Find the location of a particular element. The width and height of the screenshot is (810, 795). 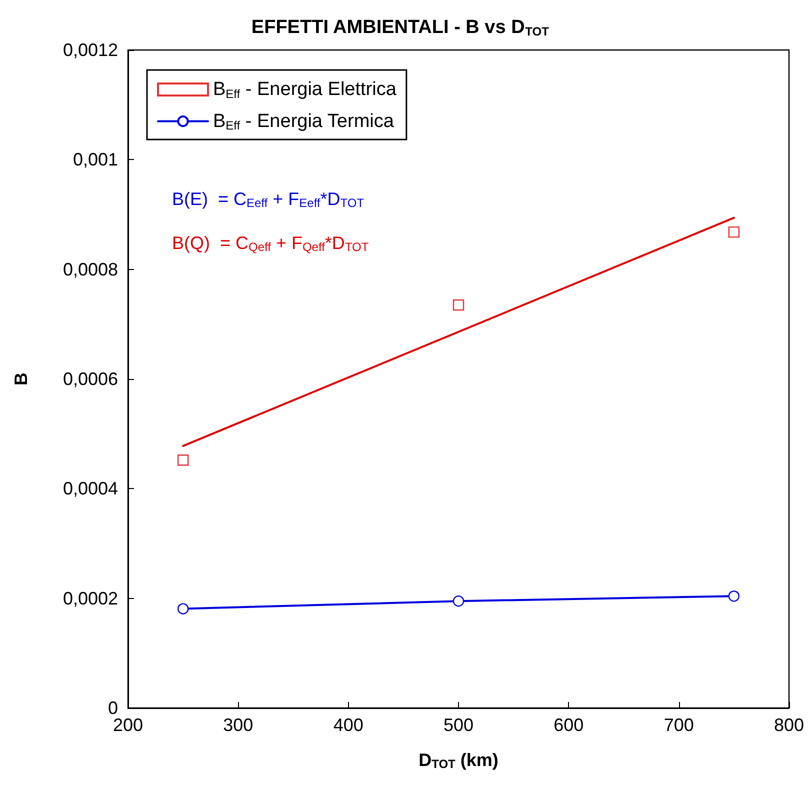

y-axis-title: B is located at coordinates (21, 379).